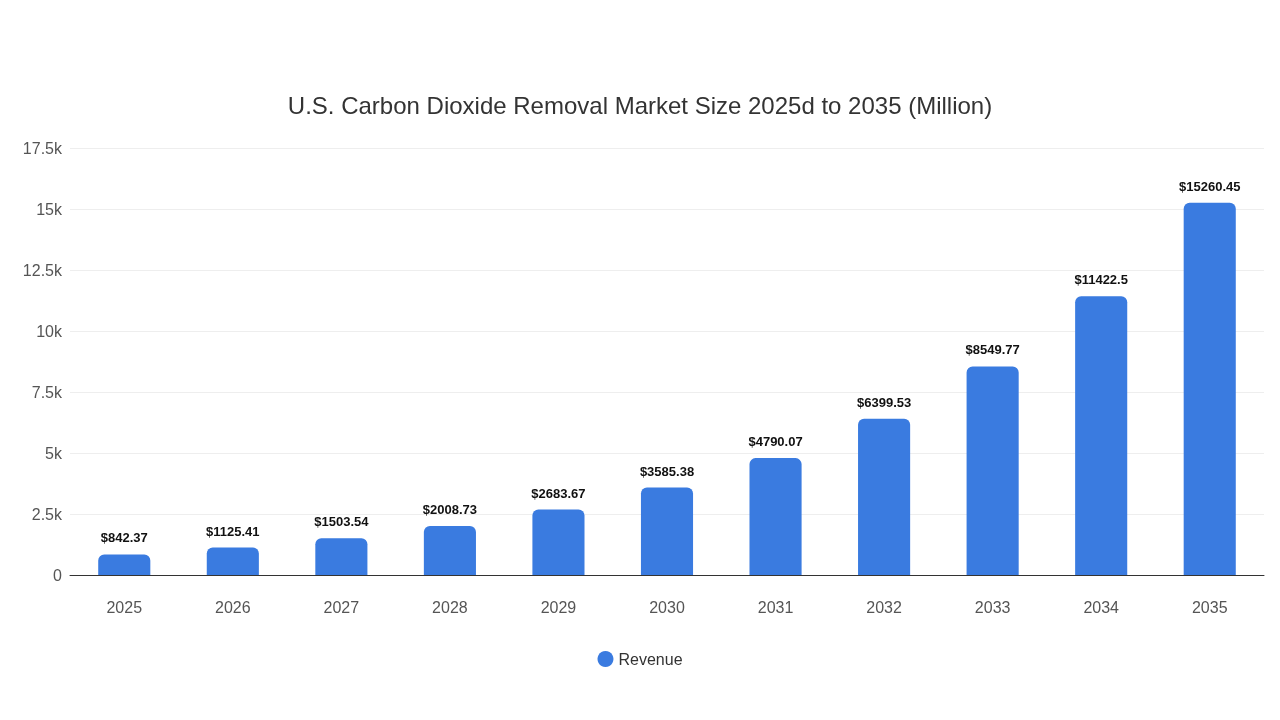 The width and height of the screenshot is (1280, 720). Describe the element at coordinates (42, 148) in the screenshot. I see `y-tick-label: 17.5k` at that location.